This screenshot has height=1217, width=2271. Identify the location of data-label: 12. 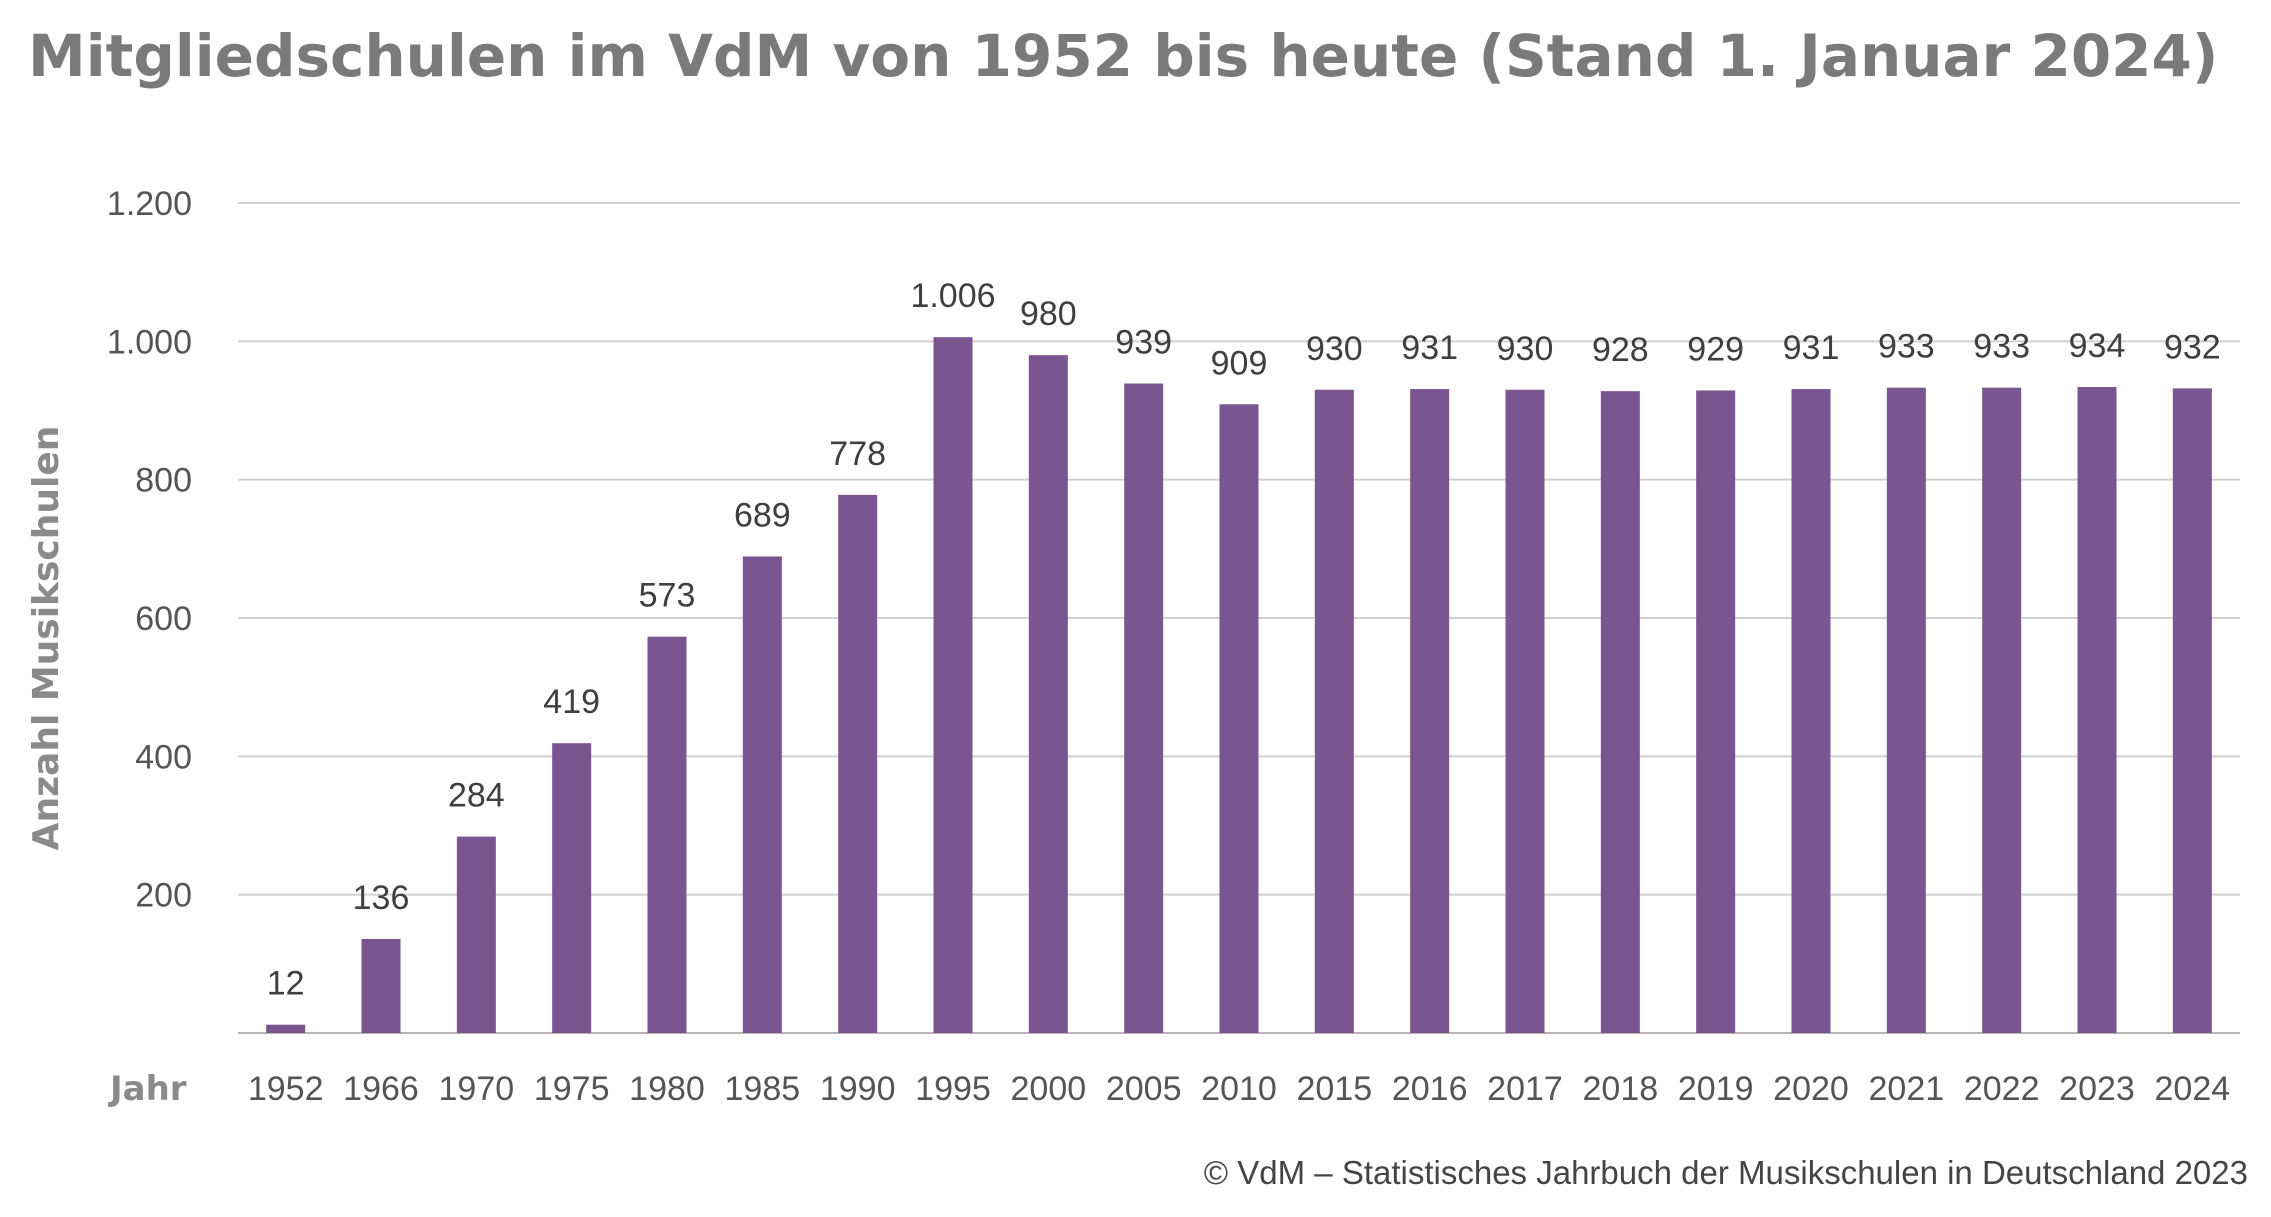
(286, 984).